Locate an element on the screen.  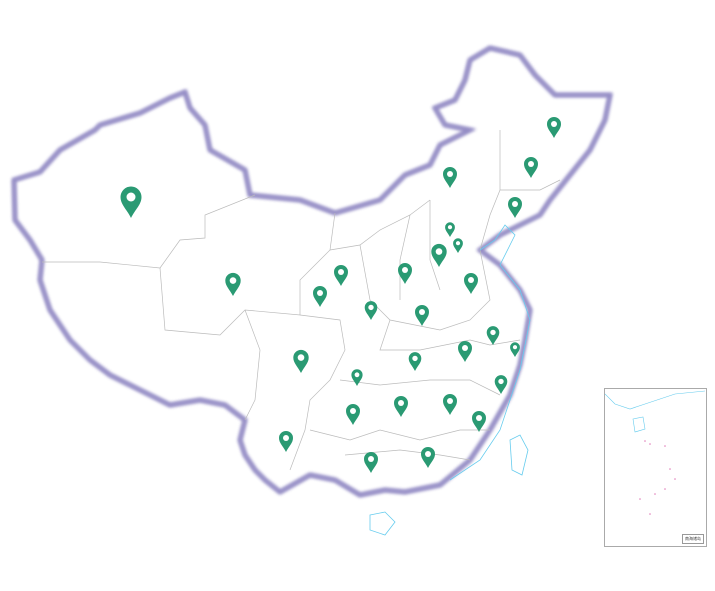
inset-map is located at coordinates (655, 452).